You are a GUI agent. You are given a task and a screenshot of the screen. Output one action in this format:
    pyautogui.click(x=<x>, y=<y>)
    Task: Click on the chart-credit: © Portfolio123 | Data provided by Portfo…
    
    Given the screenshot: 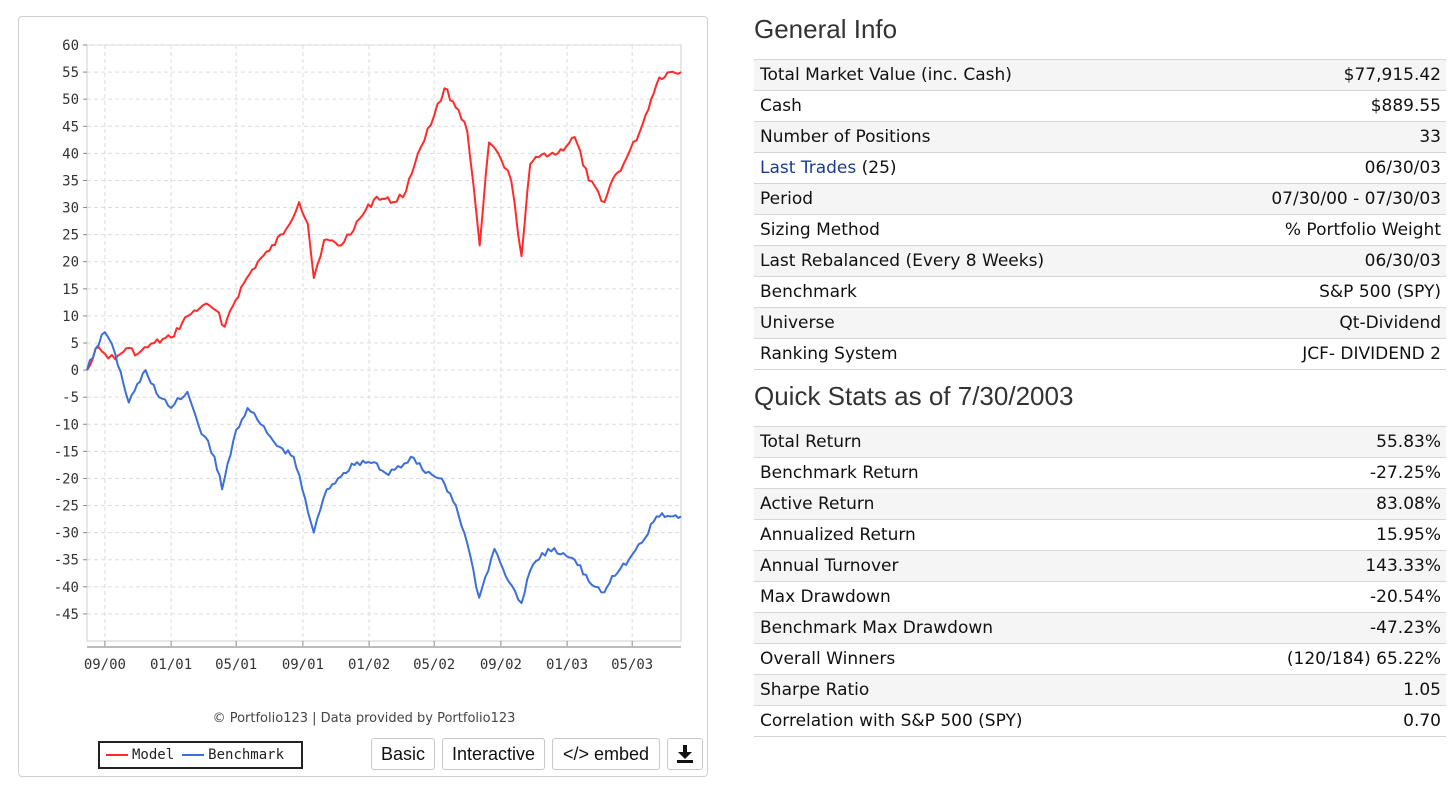 What is the action you would take?
    pyautogui.click(x=364, y=718)
    